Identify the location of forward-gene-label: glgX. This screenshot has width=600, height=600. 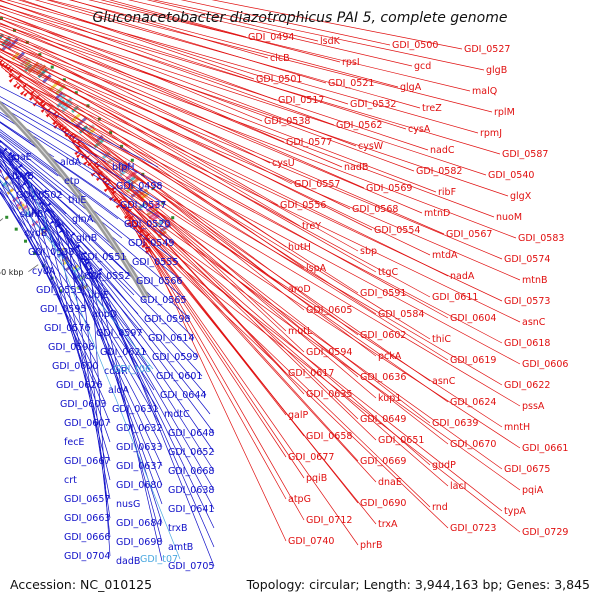
(521, 196).